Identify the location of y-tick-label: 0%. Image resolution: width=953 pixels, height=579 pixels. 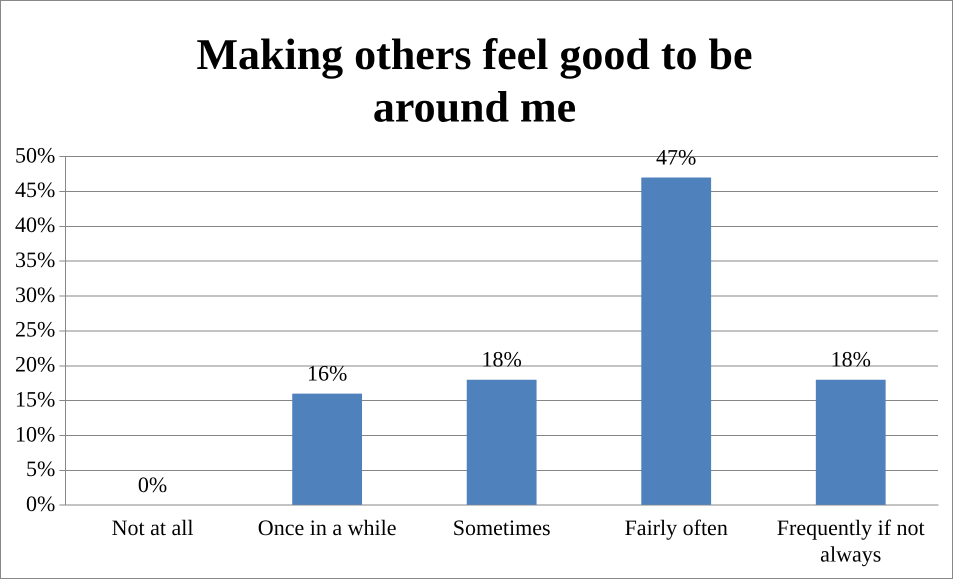
(41, 503).